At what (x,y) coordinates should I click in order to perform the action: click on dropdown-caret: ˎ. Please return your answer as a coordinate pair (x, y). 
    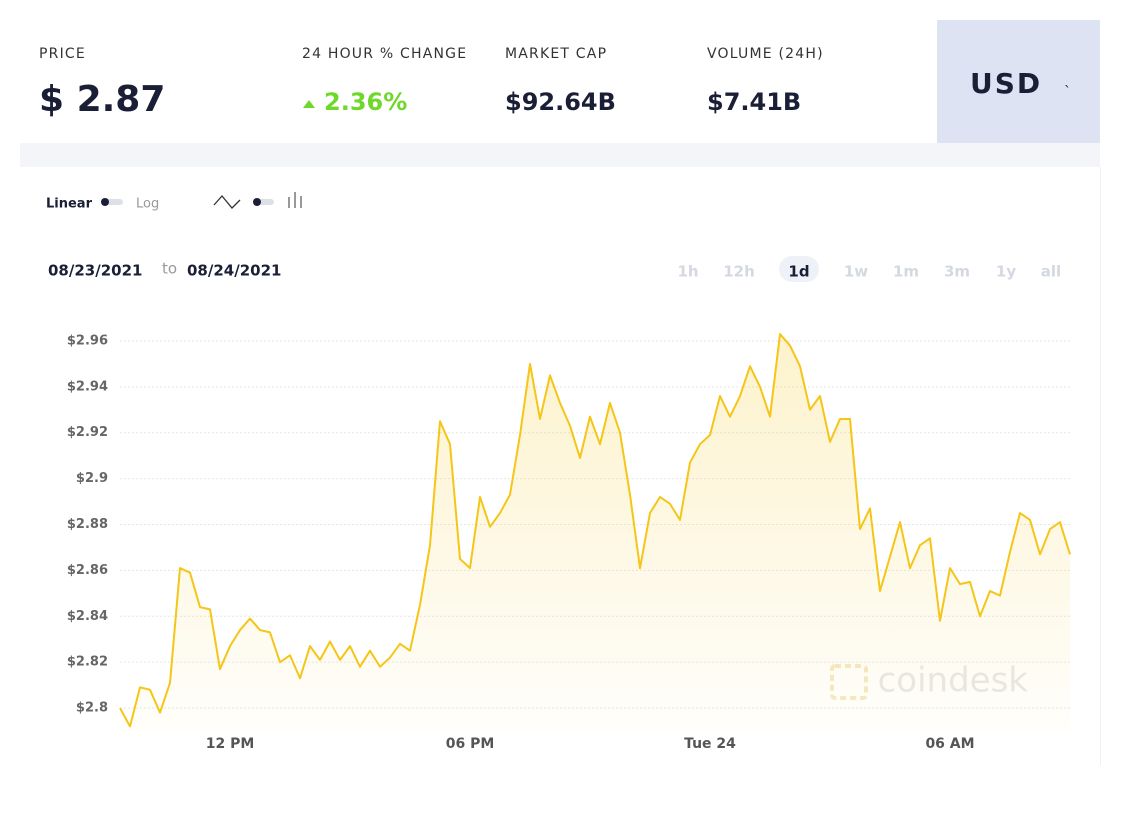
    Looking at the image, I should click on (1067, 80).